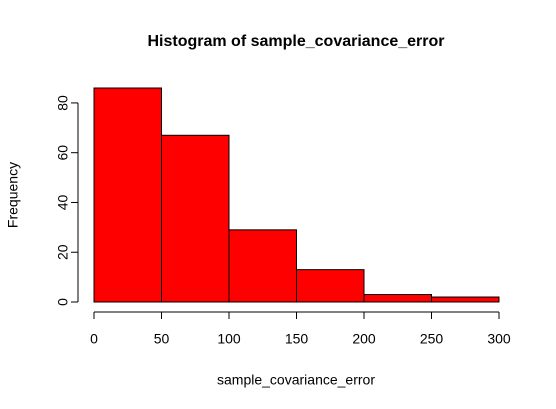 Image resolution: width=556 pixels, height=409 pixels. What do you see at coordinates (296, 380) in the screenshot?
I see `x-axis-label: sample_covariance_error` at bounding box center [296, 380].